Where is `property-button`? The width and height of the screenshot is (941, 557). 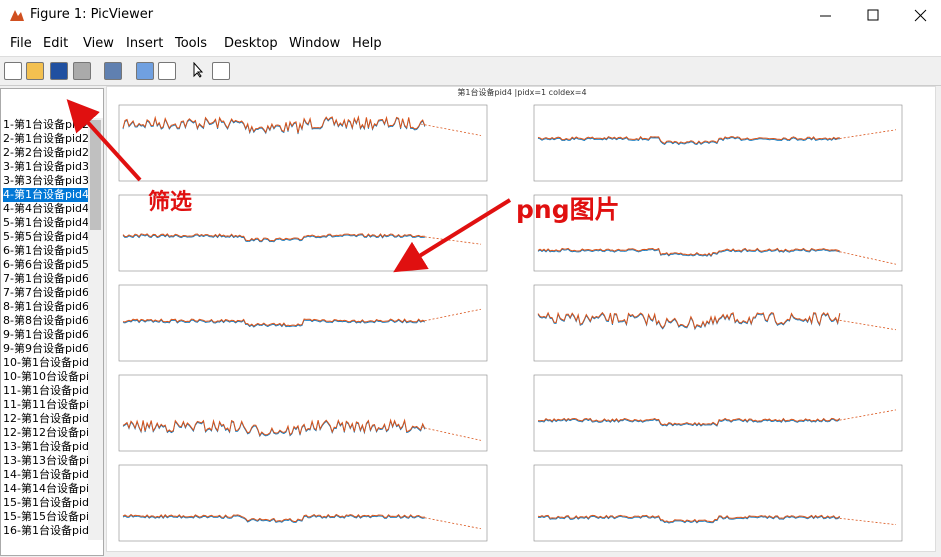
property-button is located at coordinates (221, 71).